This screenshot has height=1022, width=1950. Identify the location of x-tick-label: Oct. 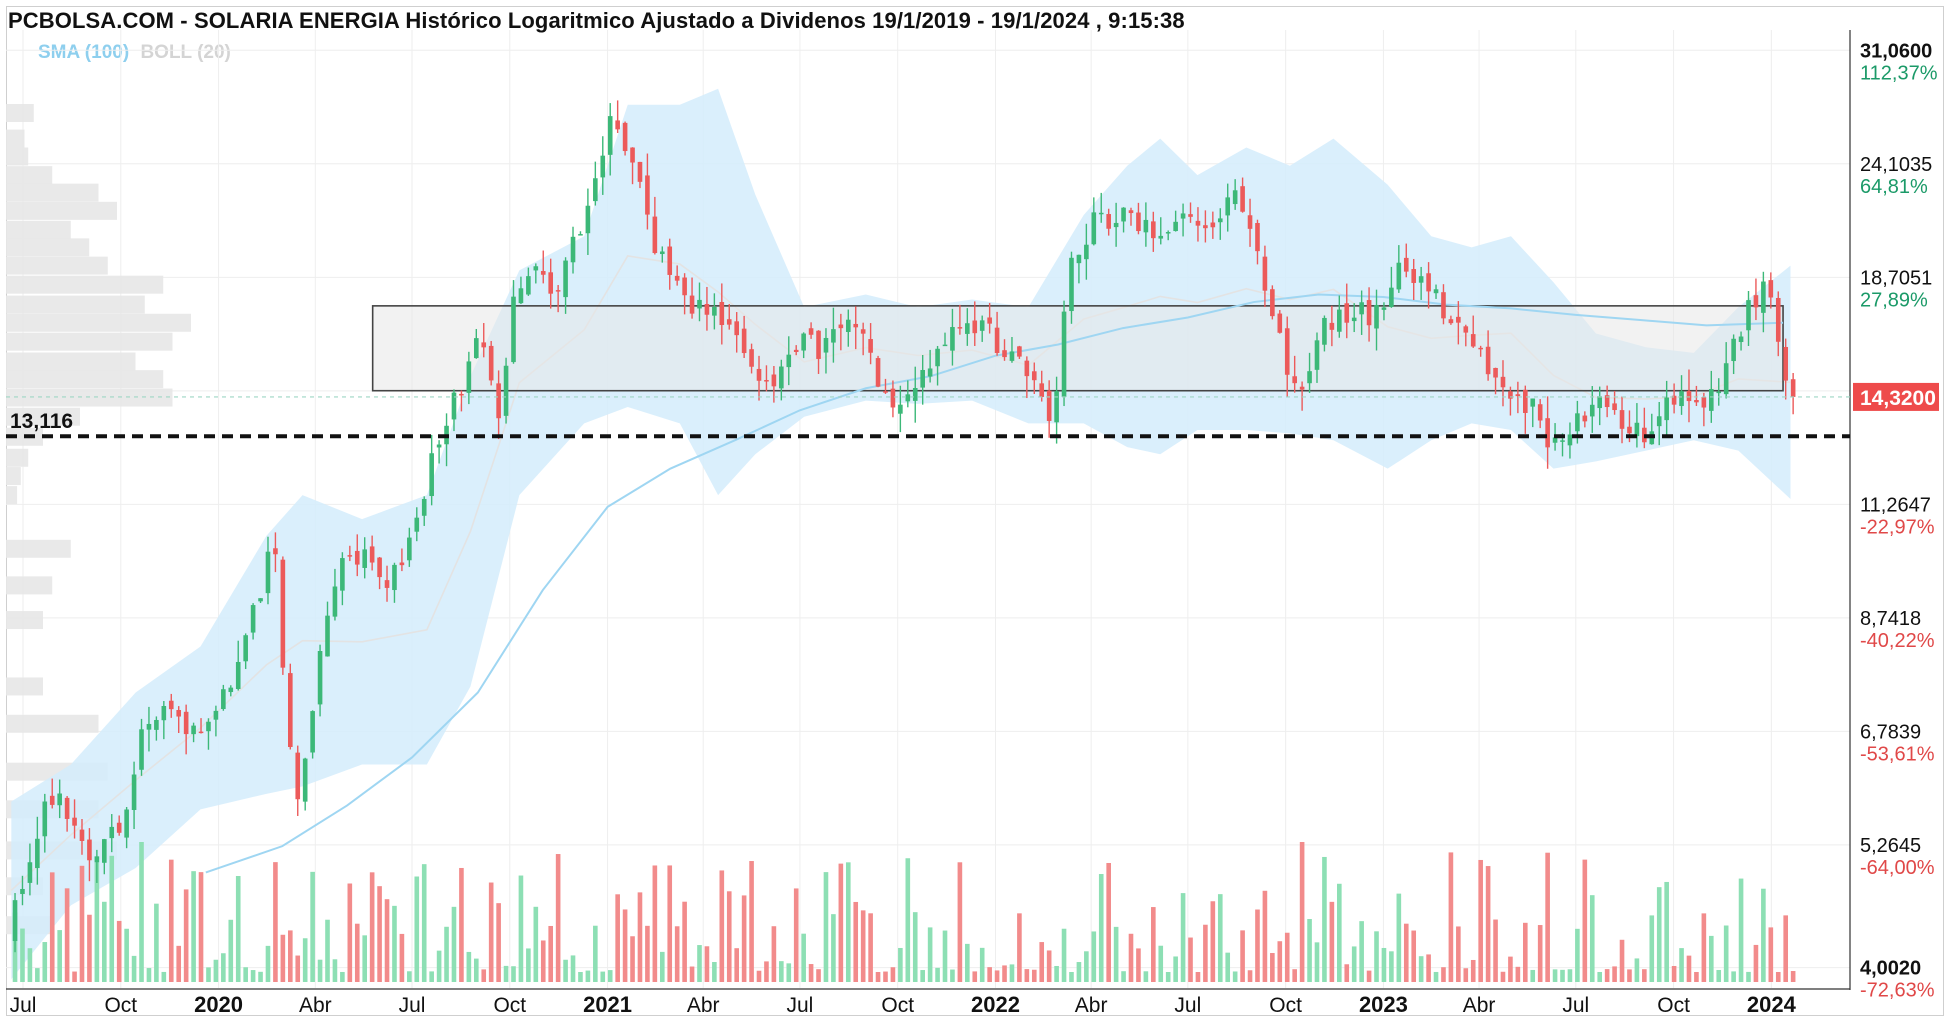
(1673, 1005).